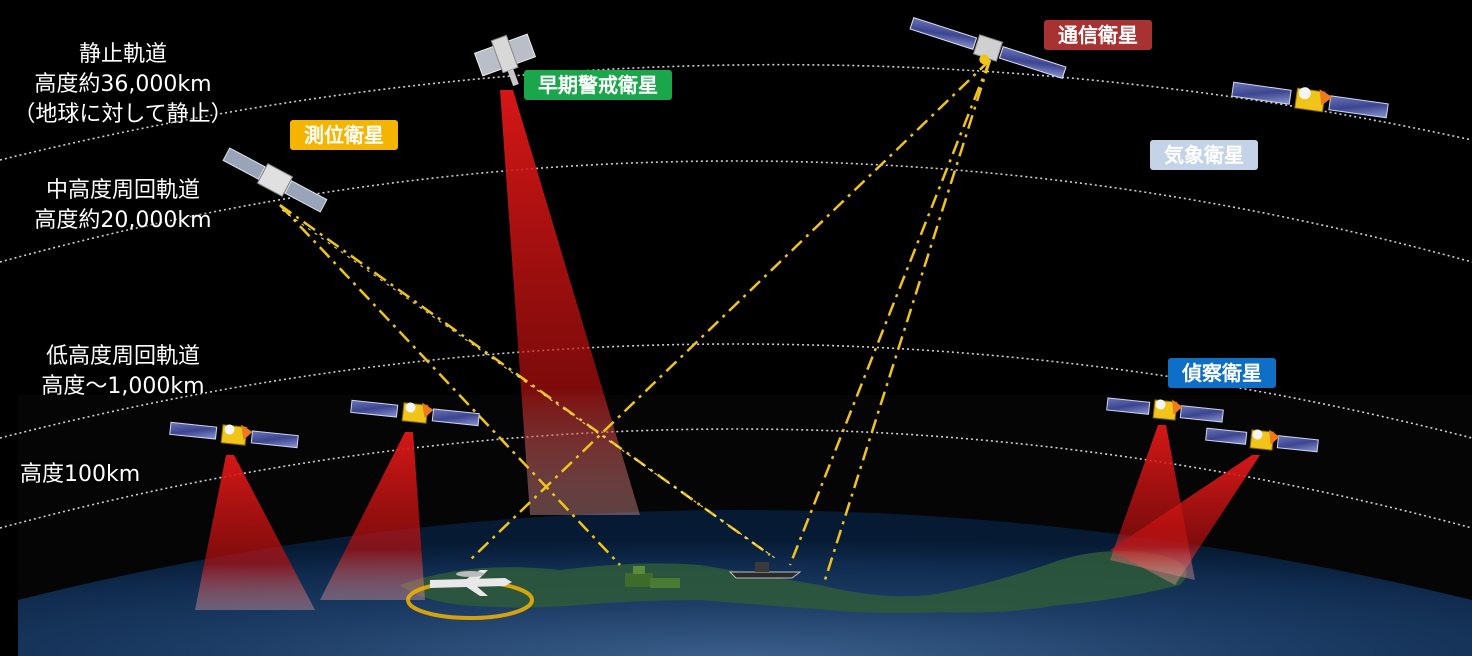 This screenshot has width=1472, height=656. What do you see at coordinates (570, 302) in the screenshot?
I see `early-warning-beam` at bounding box center [570, 302].